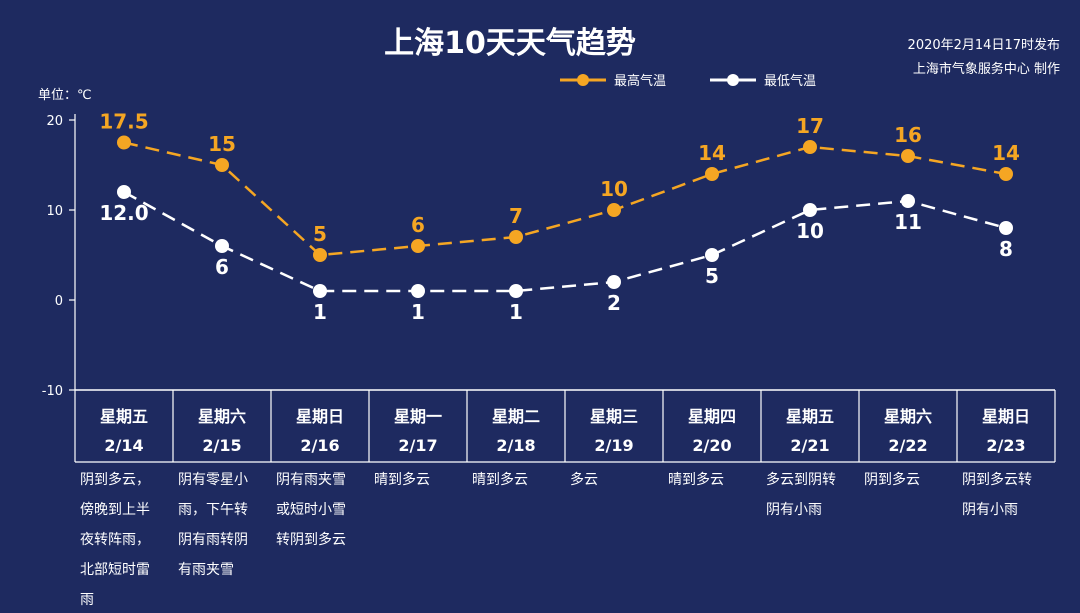 The image size is (1080, 613). Describe the element at coordinates (320, 234) in the screenshot. I see `data-label-high: 5` at that location.